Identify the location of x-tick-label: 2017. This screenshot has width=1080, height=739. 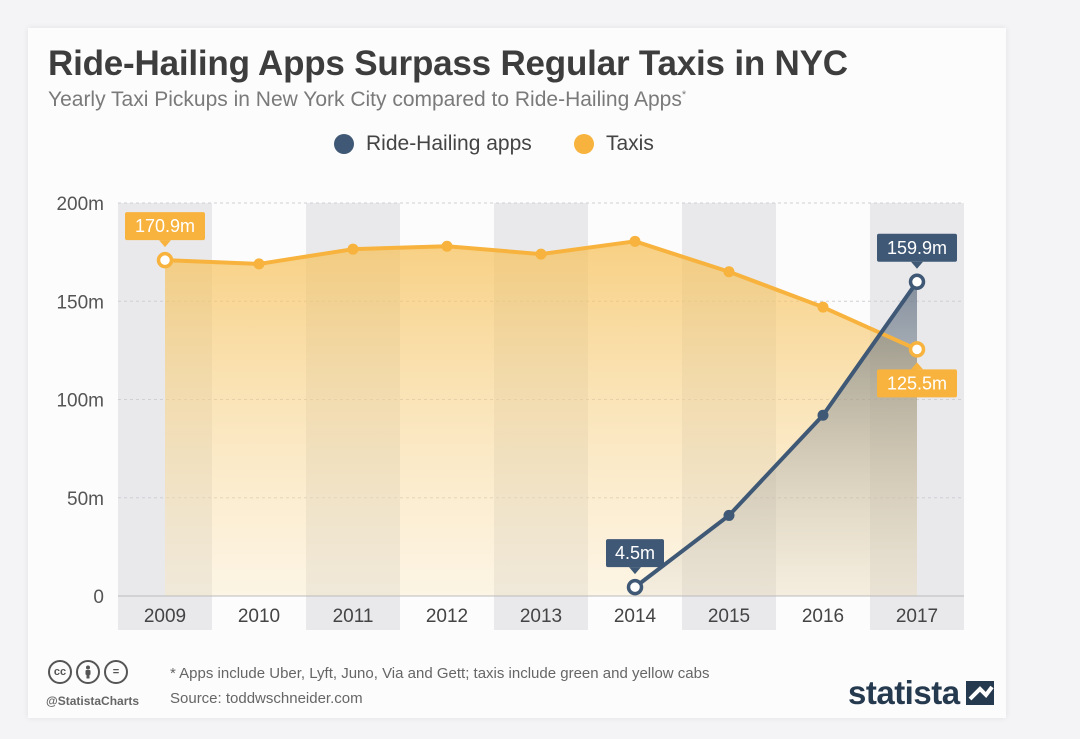
(917, 616).